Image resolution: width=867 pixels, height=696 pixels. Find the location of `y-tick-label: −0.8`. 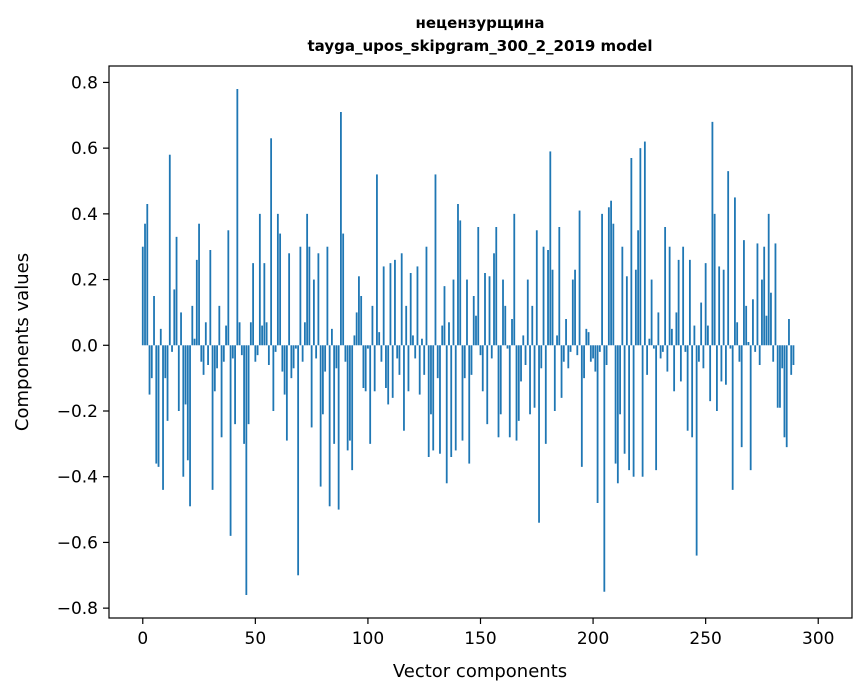

y-tick-label: −0.8 is located at coordinates (77, 609).